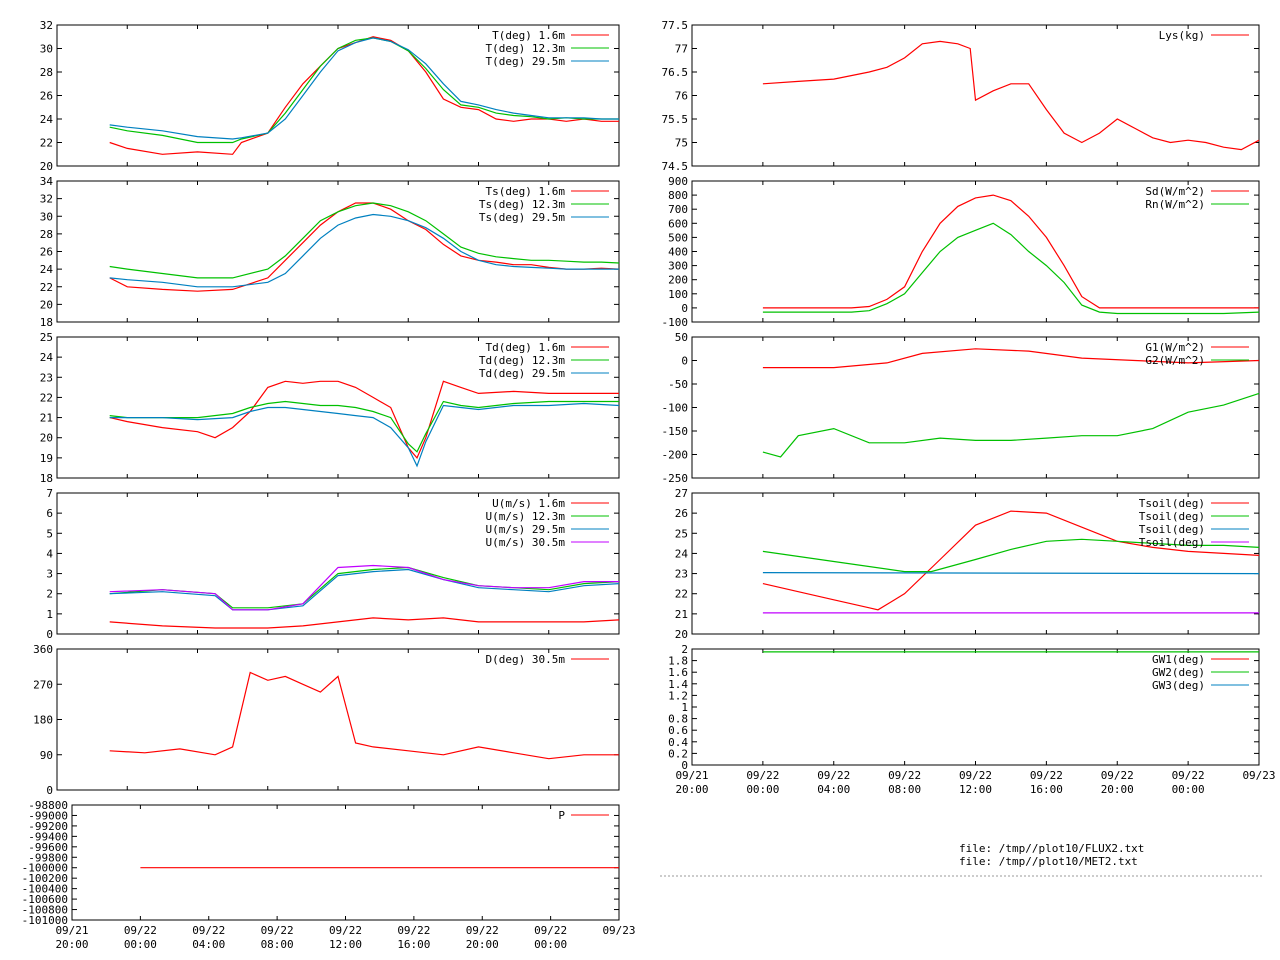 This screenshot has height=960, width=1280. Describe the element at coordinates (678, 280) in the screenshot. I see `y-tick-label: 200` at that location.